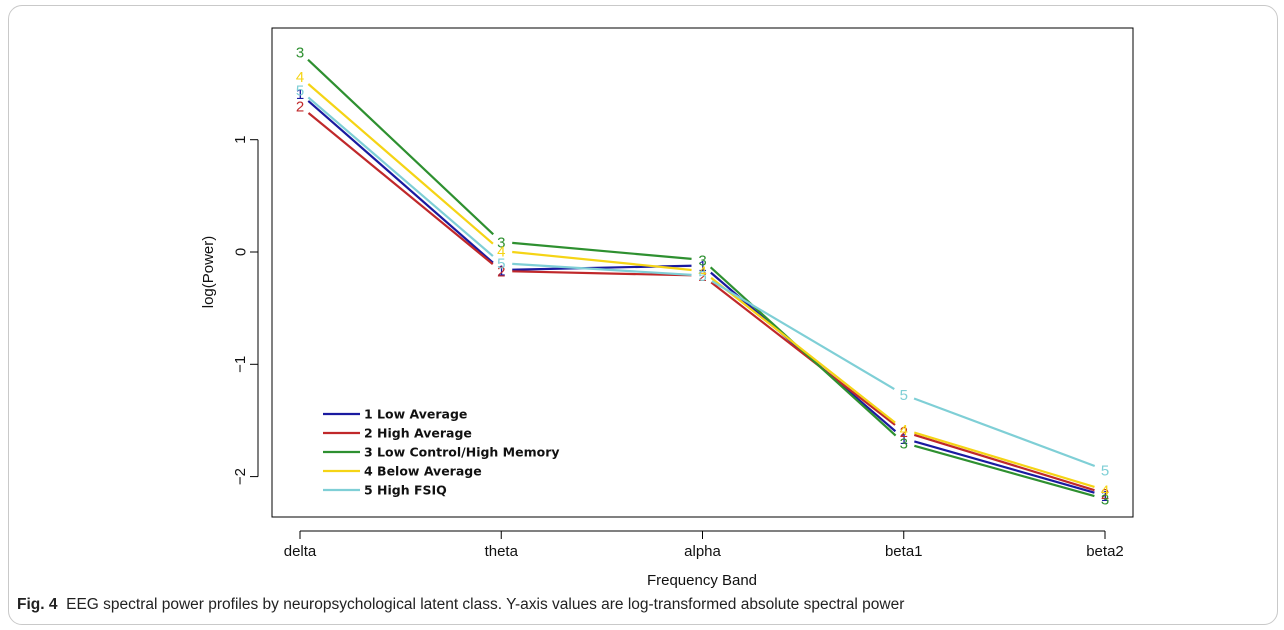 Image resolution: width=1284 pixels, height=630 pixels. Describe the element at coordinates (240, 364) in the screenshot. I see `y-tick-label: −1` at that location.